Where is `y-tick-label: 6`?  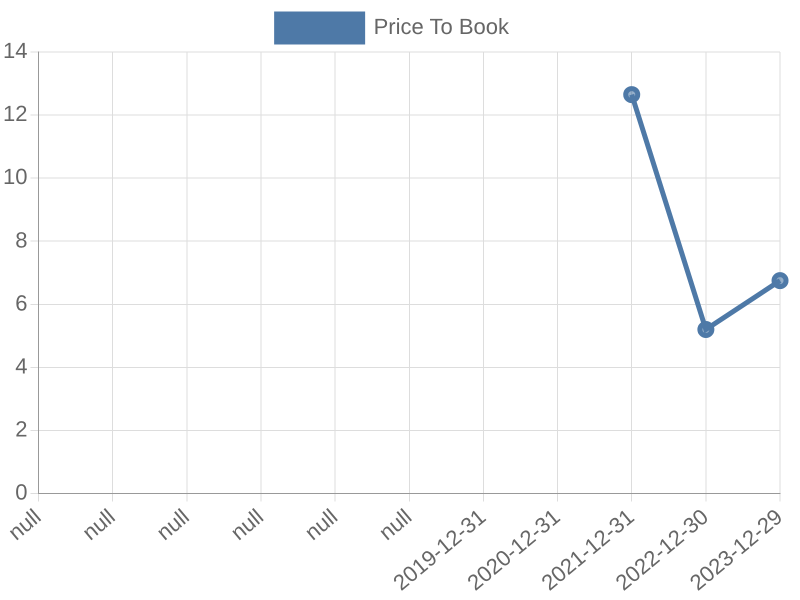 y-tick-label: 6 is located at coordinates (21, 303).